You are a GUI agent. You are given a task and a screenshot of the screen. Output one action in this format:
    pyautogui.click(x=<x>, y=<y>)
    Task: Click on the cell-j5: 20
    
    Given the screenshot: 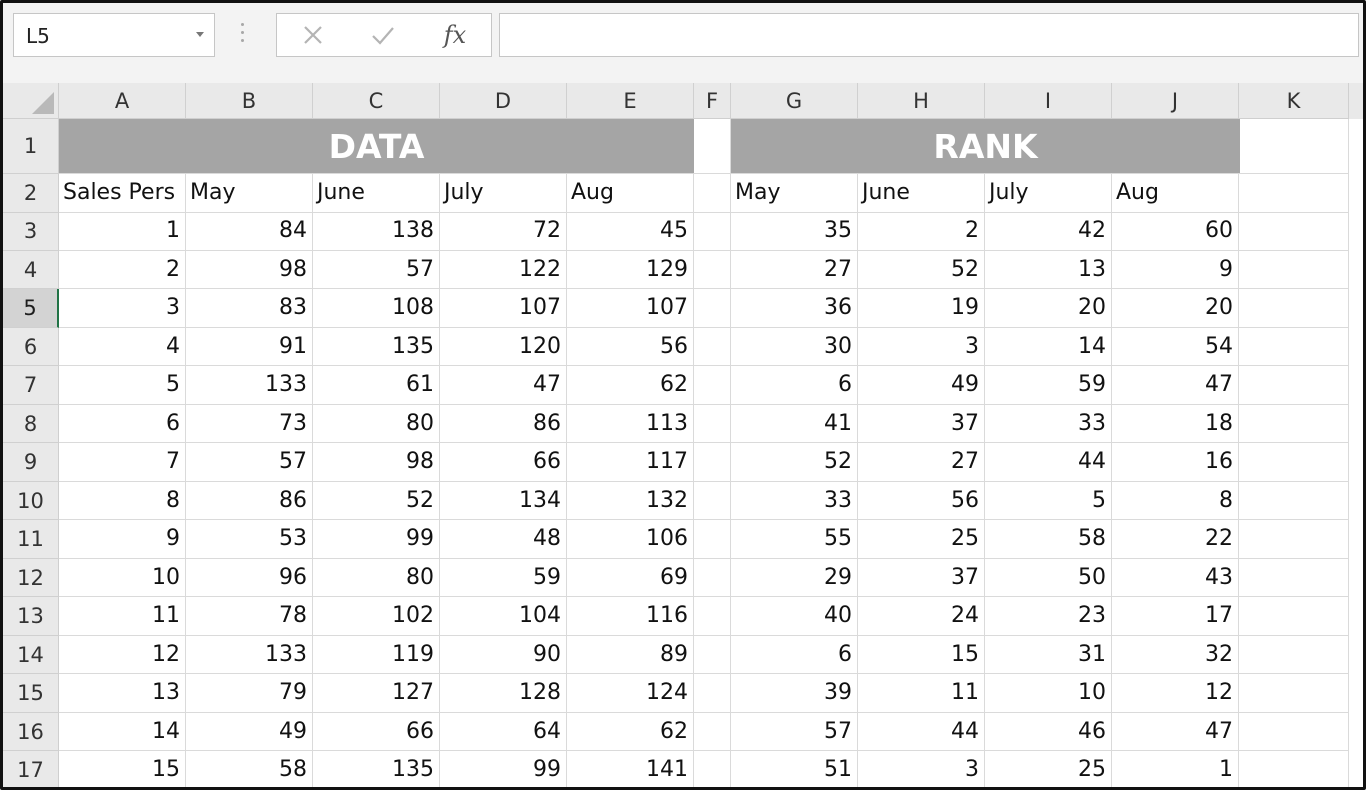 What is the action you would take?
    pyautogui.click(x=1175, y=308)
    